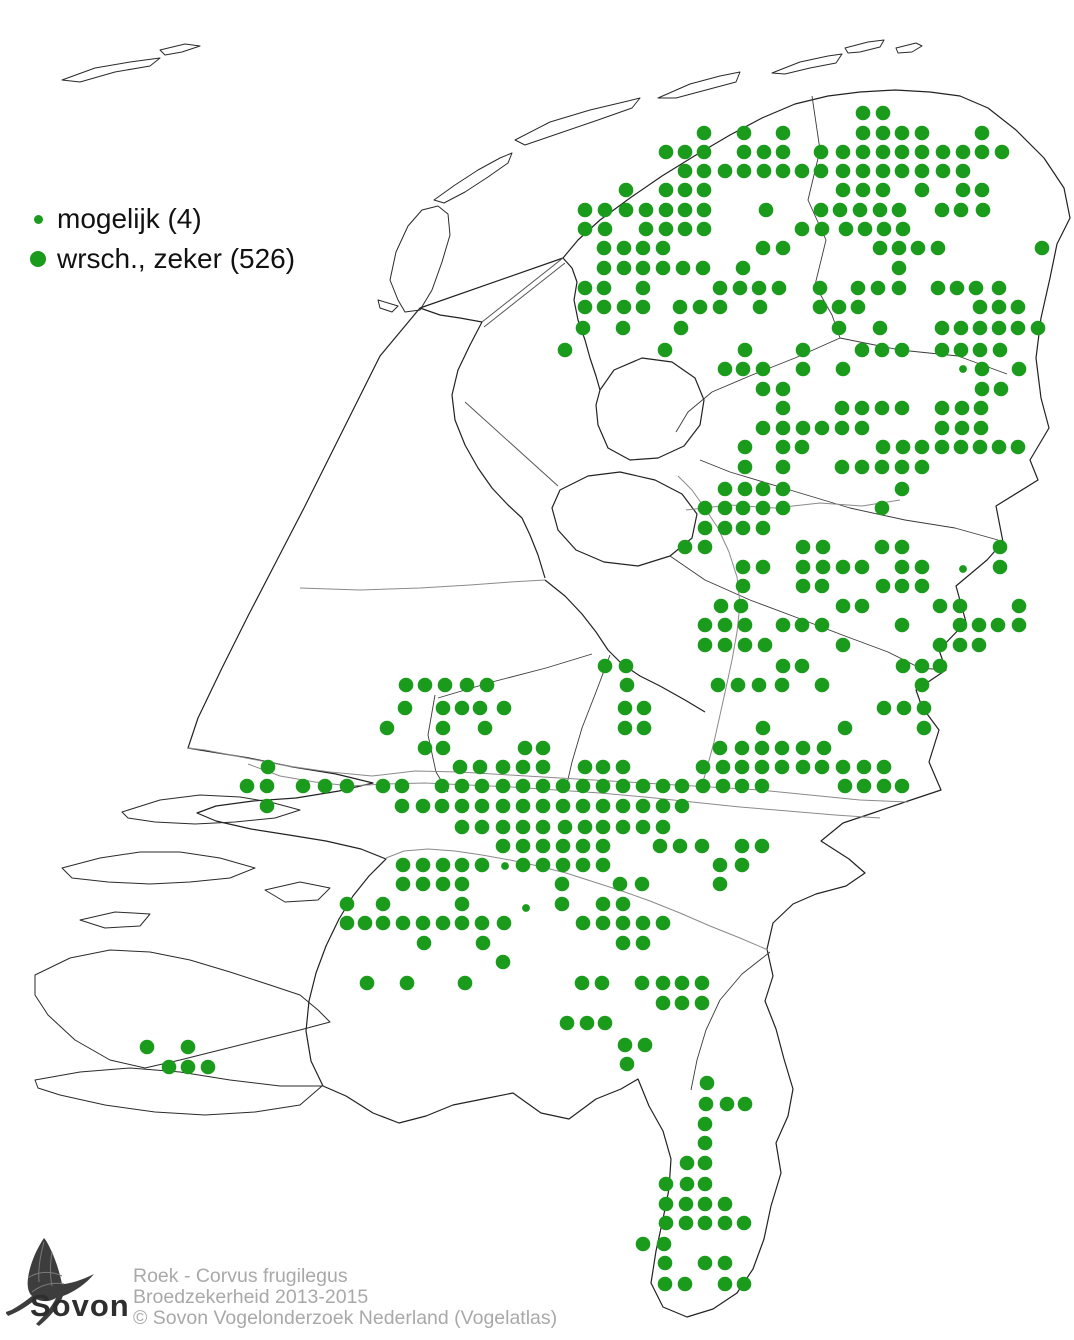 The image size is (1074, 1340). I want to click on footer-period: Broedzekerheid 2013-2015, so click(251, 1297).